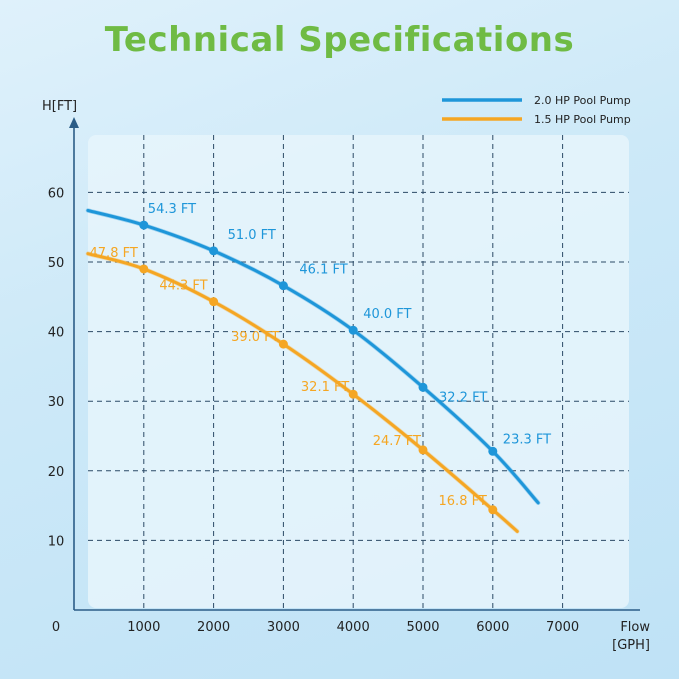 This screenshot has height=679, width=679. I want to click on x-axis-label-line1: Flow, so click(635, 627).